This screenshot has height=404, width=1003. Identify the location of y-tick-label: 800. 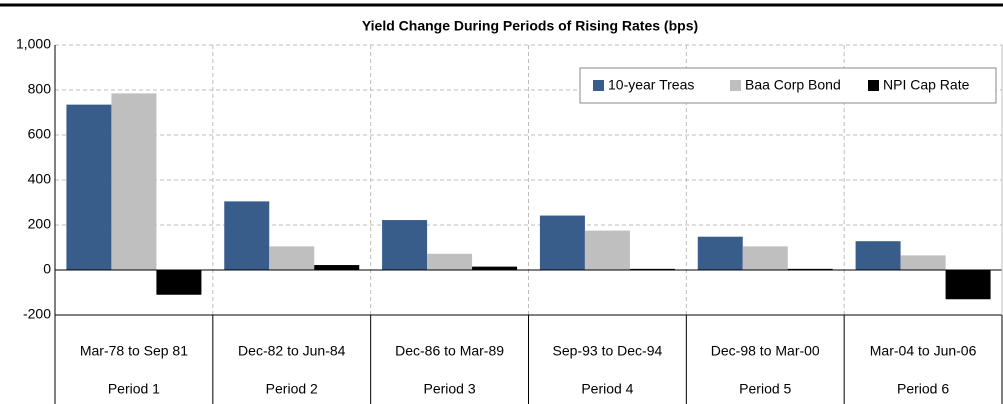
(40, 89).